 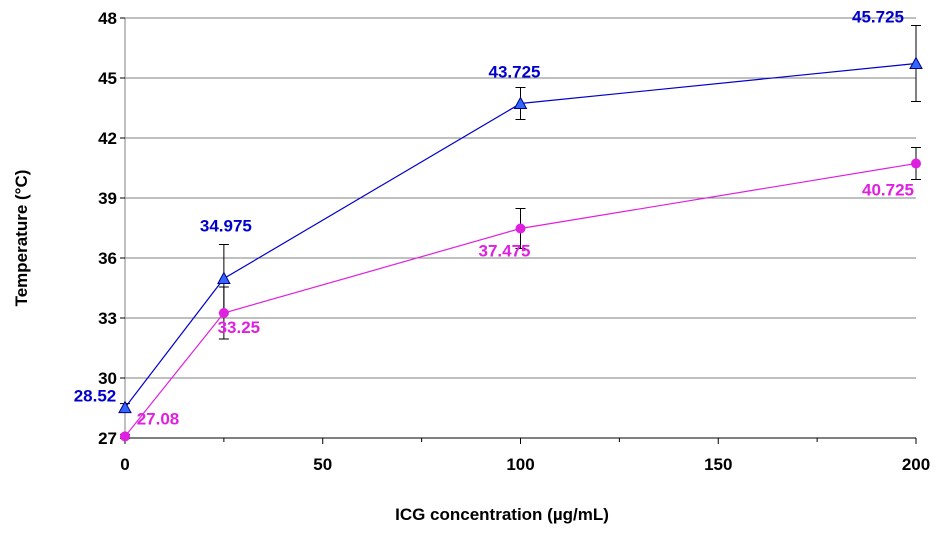 What do you see at coordinates (124, 464) in the screenshot?
I see `x-tick-label: 0` at bounding box center [124, 464].